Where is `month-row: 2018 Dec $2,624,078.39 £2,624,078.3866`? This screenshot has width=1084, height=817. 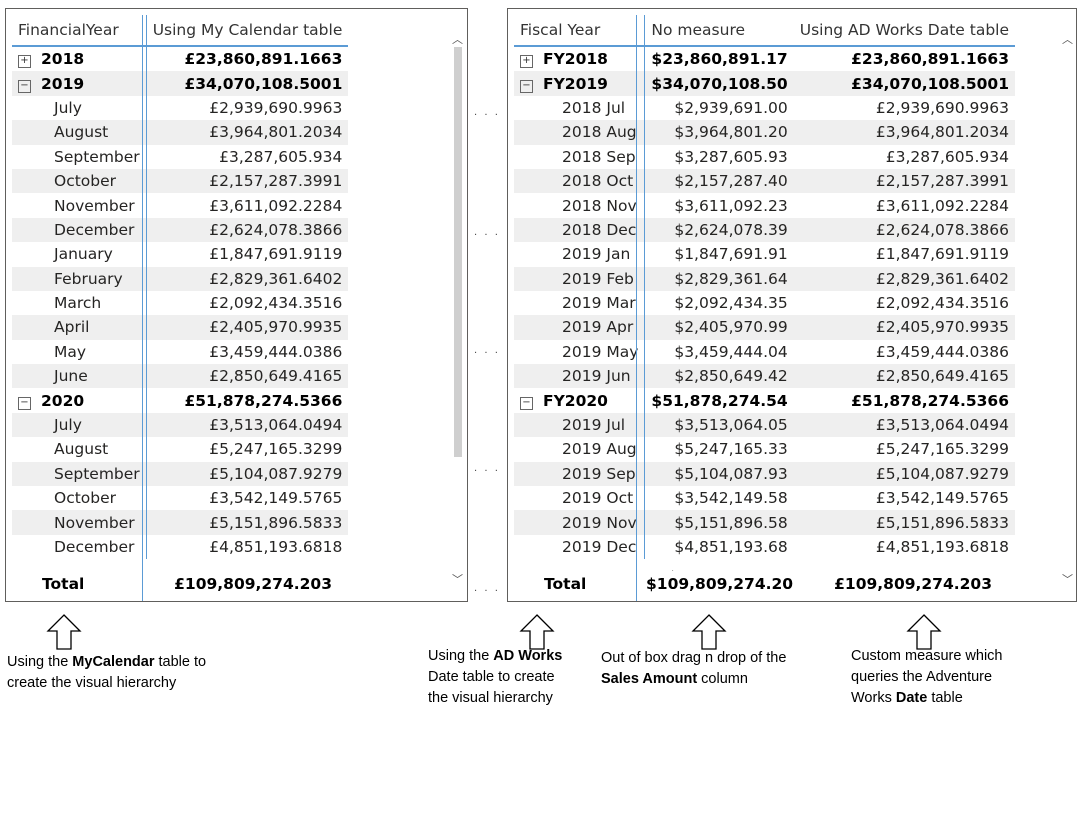
month-row: 2018 Dec $2,624,078.39 £2,624,078.3866 is located at coordinates (764, 230).